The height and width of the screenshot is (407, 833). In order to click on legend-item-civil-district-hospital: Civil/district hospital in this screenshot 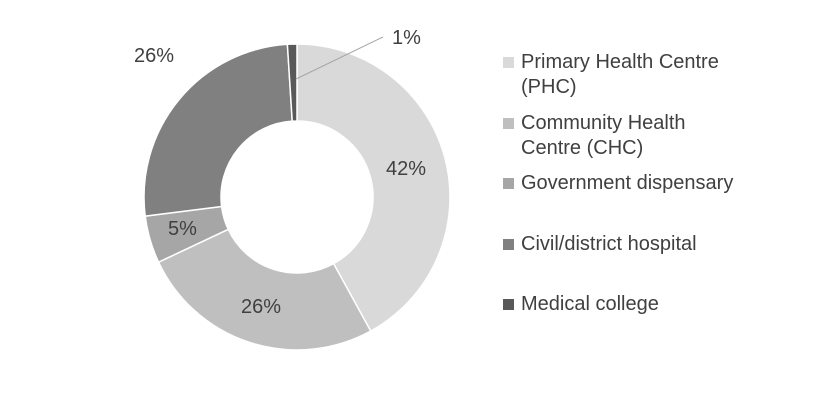, I will do `click(622, 244)`.